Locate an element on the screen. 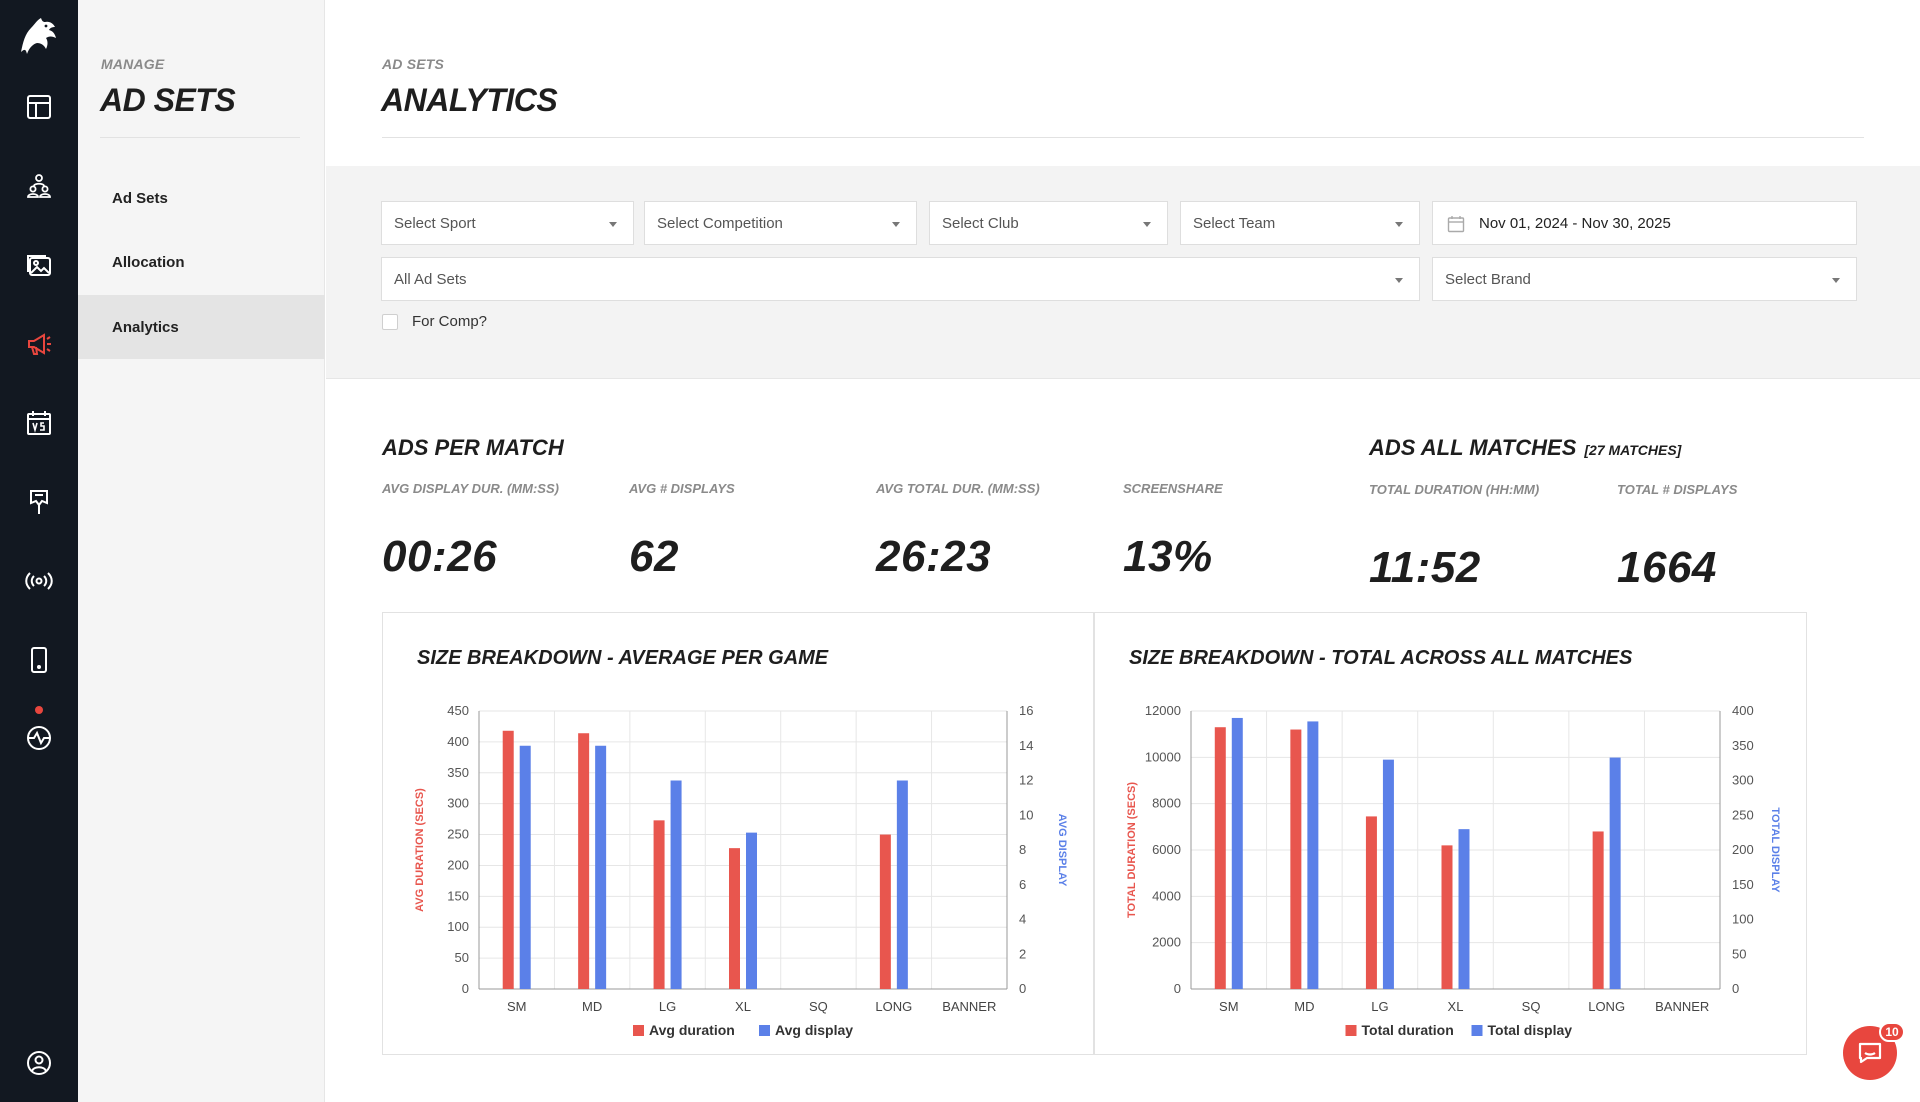  y2-tick-label: 6 is located at coordinates (1022, 884).